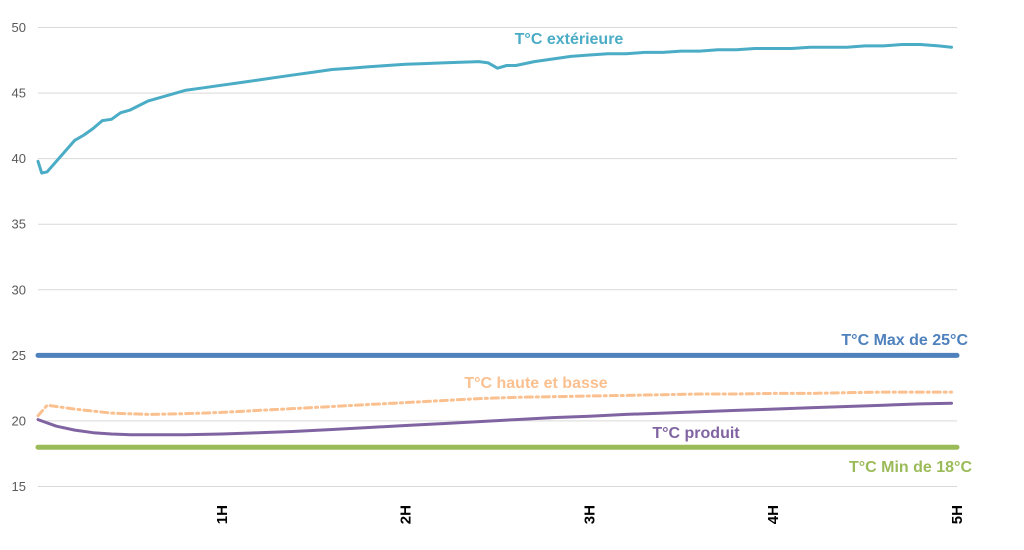  Describe the element at coordinates (957, 514) in the screenshot. I see `x-tick-label: 5H` at that location.